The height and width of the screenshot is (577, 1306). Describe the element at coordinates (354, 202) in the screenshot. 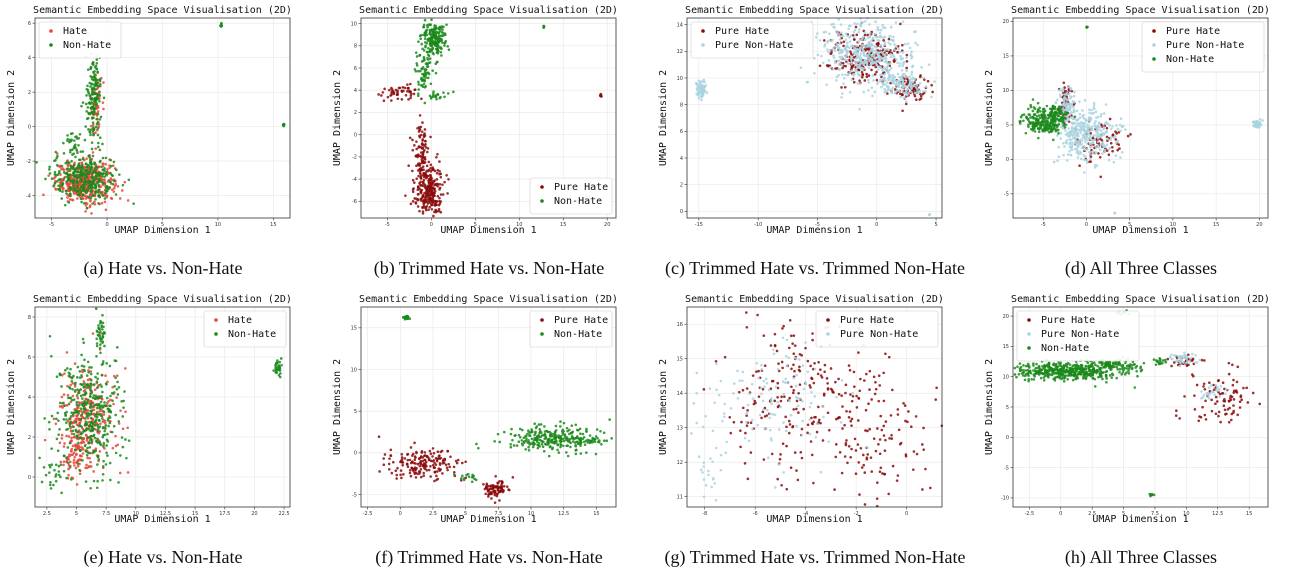

I see `y-tick-label: -6` at that location.